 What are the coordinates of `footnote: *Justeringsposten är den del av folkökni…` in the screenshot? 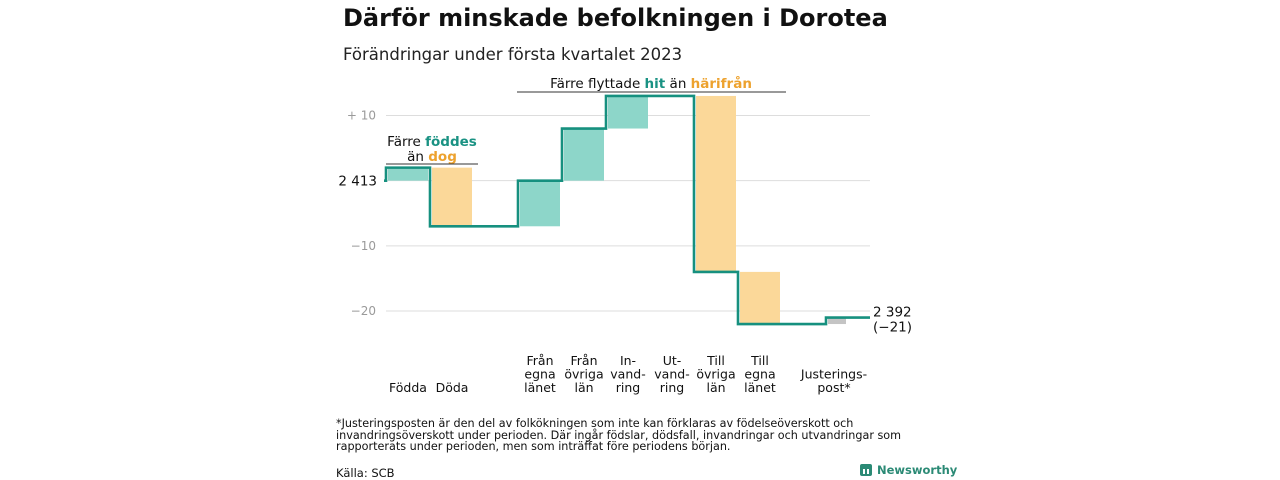 It's located at (619, 435).